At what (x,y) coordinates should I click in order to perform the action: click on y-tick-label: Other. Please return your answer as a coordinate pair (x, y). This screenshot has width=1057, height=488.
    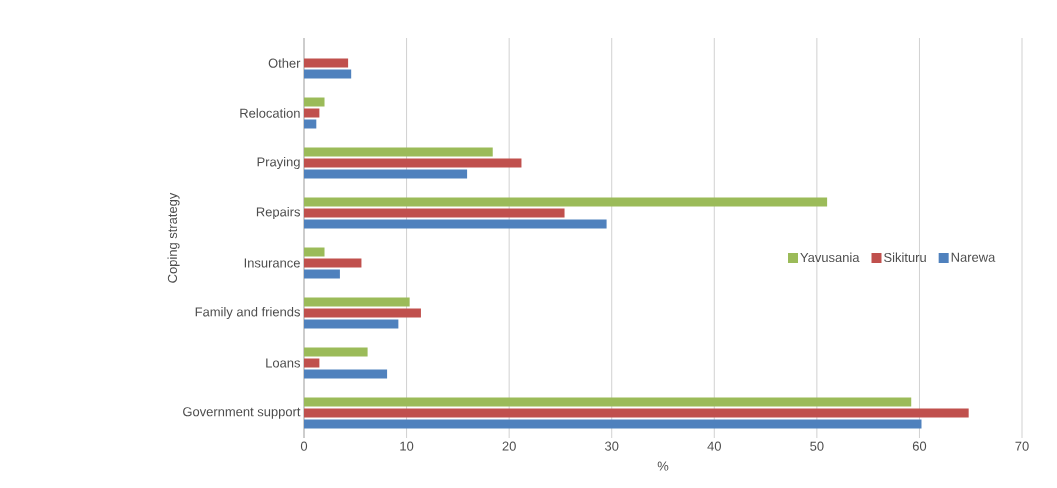
    Looking at the image, I should click on (284, 63).